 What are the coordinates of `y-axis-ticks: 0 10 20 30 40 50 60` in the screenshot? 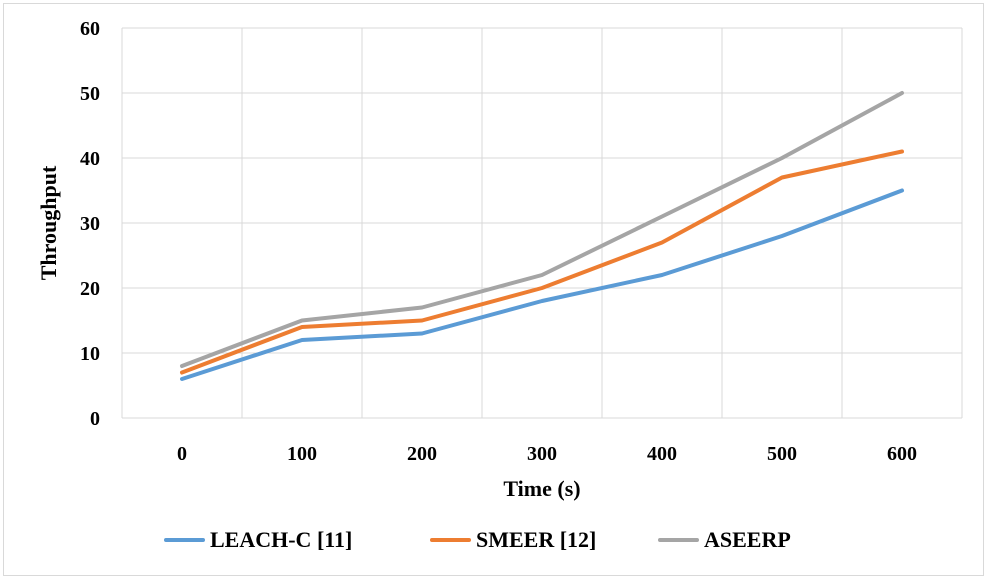 It's located at (90, 224).